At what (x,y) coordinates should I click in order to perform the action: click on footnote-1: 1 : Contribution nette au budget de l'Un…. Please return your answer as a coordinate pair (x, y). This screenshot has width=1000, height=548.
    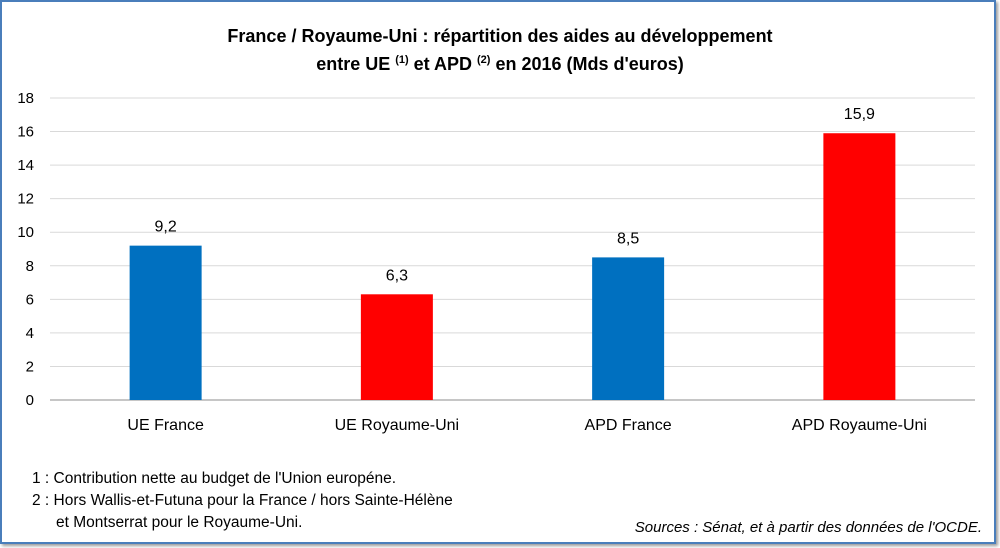
    Looking at the image, I should click on (214, 478).